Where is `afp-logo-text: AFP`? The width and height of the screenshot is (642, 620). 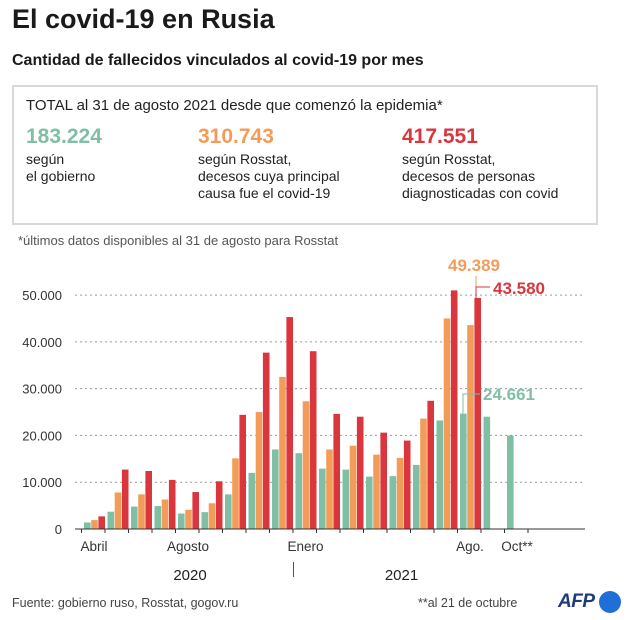 afp-logo-text: AFP is located at coordinates (576, 601).